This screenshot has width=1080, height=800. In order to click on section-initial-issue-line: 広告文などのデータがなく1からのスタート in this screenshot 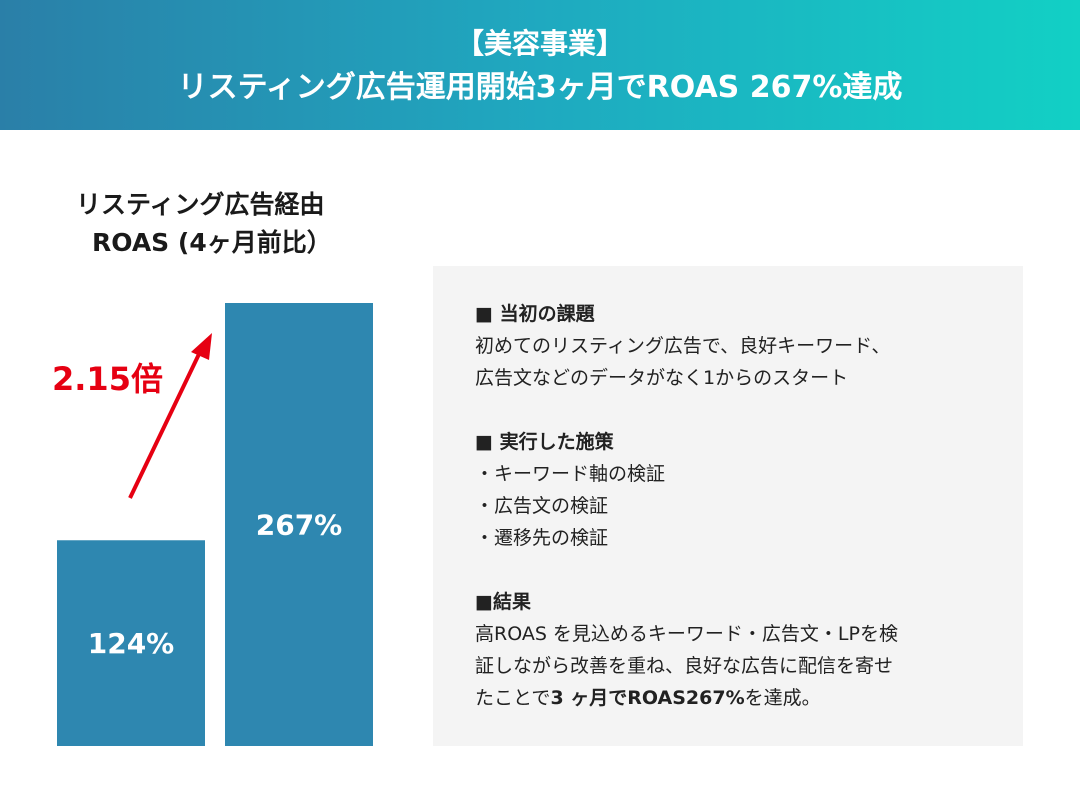, I will do `click(662, 378)`.